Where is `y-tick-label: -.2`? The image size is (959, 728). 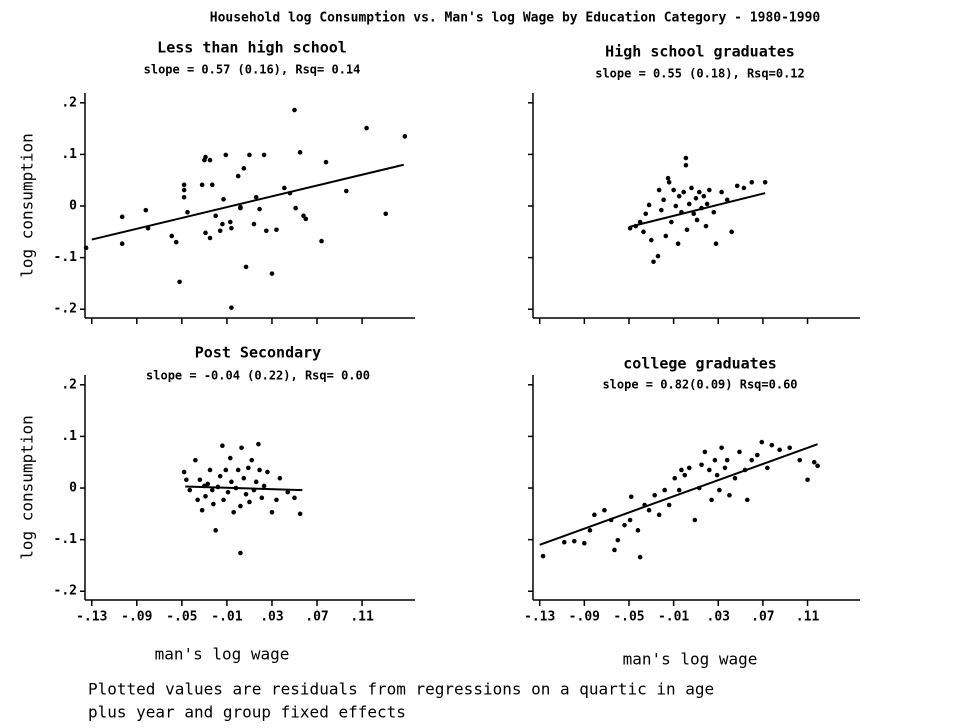 y-tick-label: -.2 is located at coordinates (65, 309).